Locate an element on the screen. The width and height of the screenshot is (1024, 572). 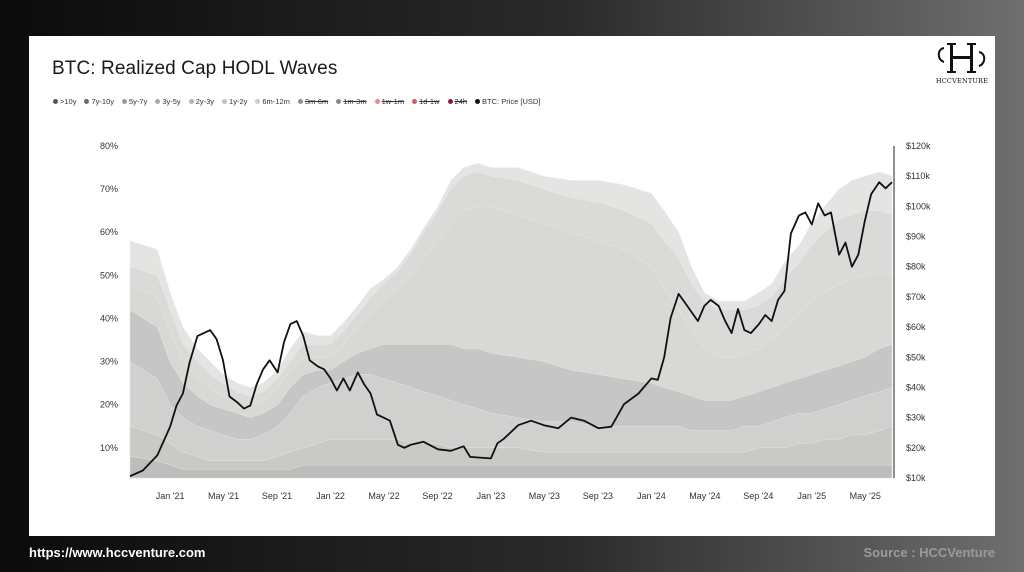
legend-item: 5y-7y is located at coordinates (134, 101).